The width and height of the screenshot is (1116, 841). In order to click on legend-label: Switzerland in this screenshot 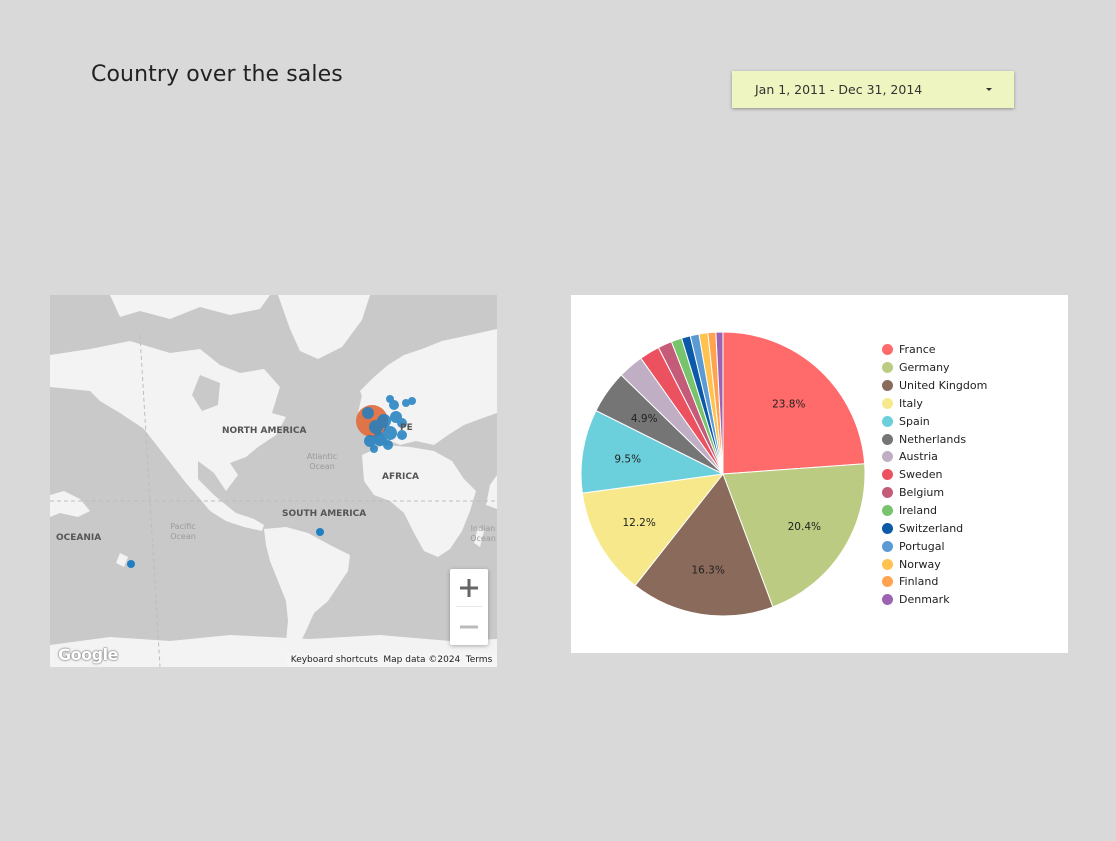, I will do `click(931, 528)`.